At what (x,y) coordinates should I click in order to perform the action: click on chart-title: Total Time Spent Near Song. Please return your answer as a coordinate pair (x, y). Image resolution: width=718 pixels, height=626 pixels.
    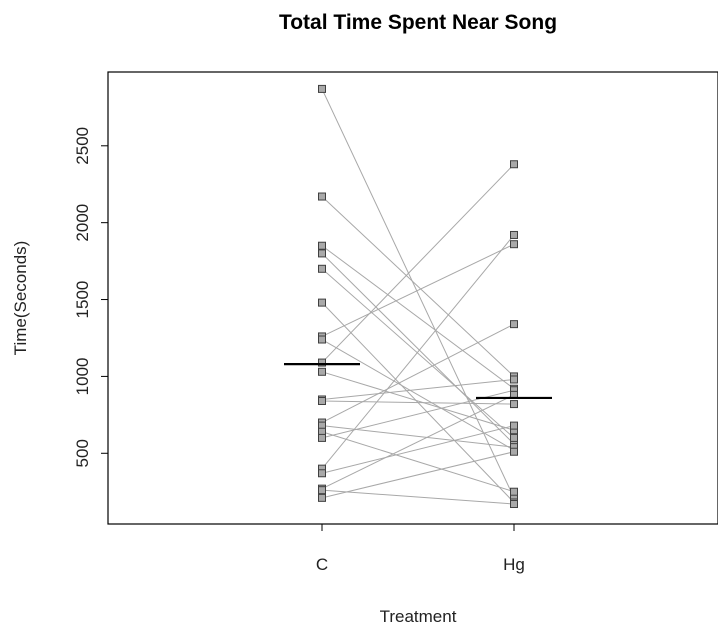
    Looking at the image, I should click on (418, 22).